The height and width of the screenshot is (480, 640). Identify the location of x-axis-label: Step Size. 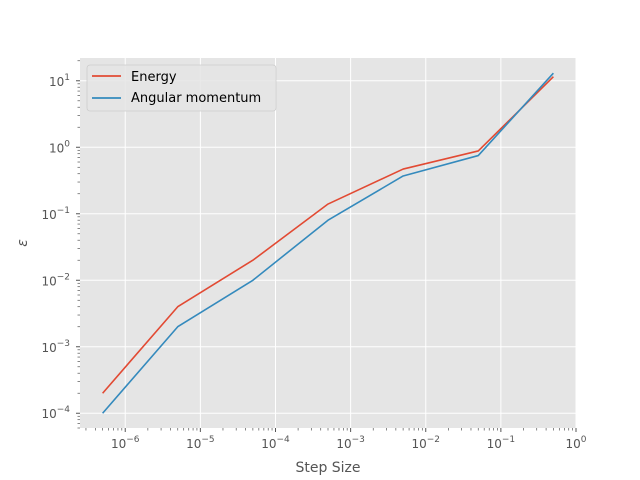
(327, 468).